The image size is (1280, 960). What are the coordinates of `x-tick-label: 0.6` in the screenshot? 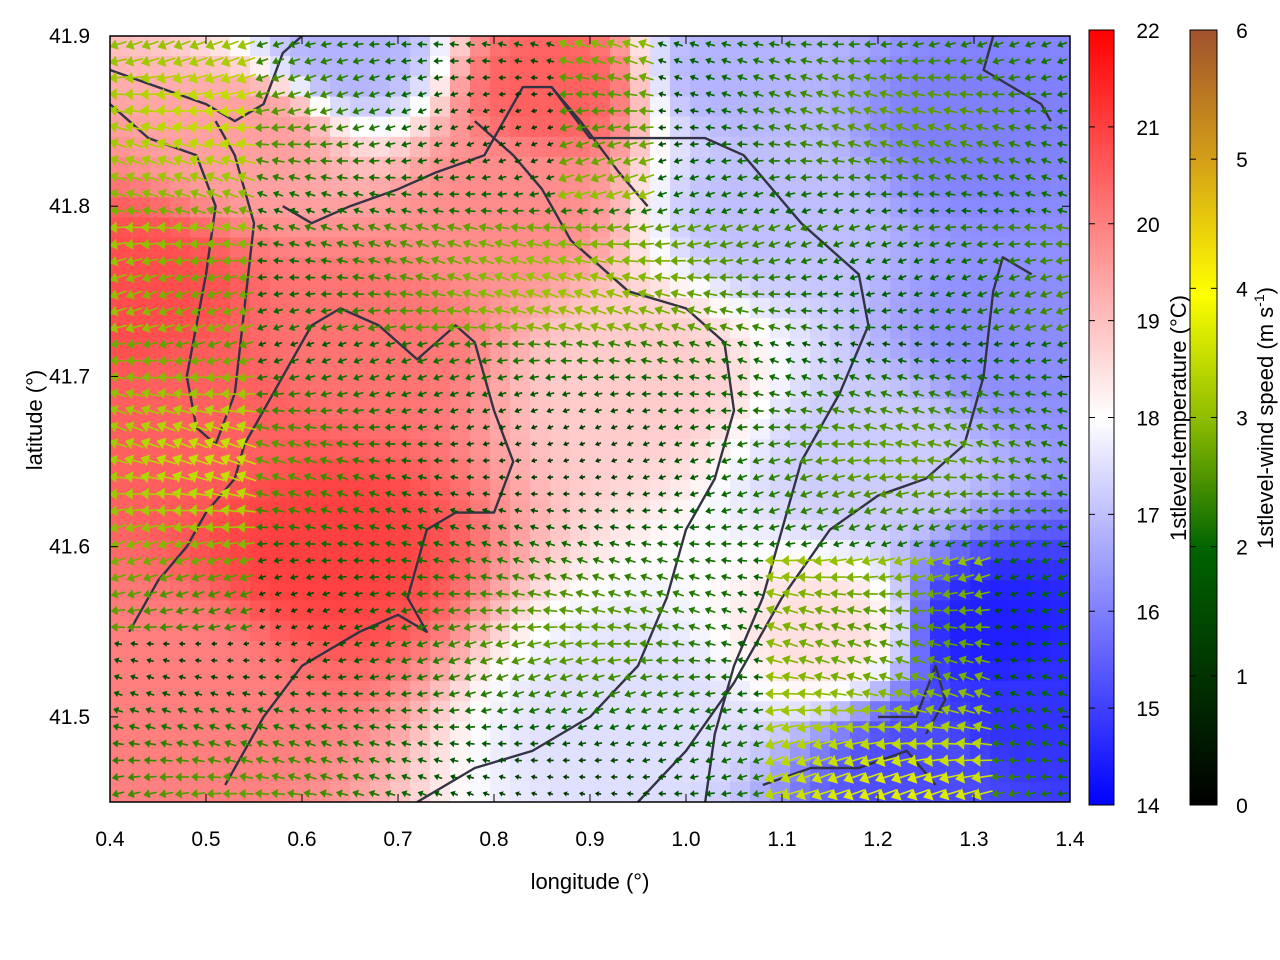 It's located at (301, 839).